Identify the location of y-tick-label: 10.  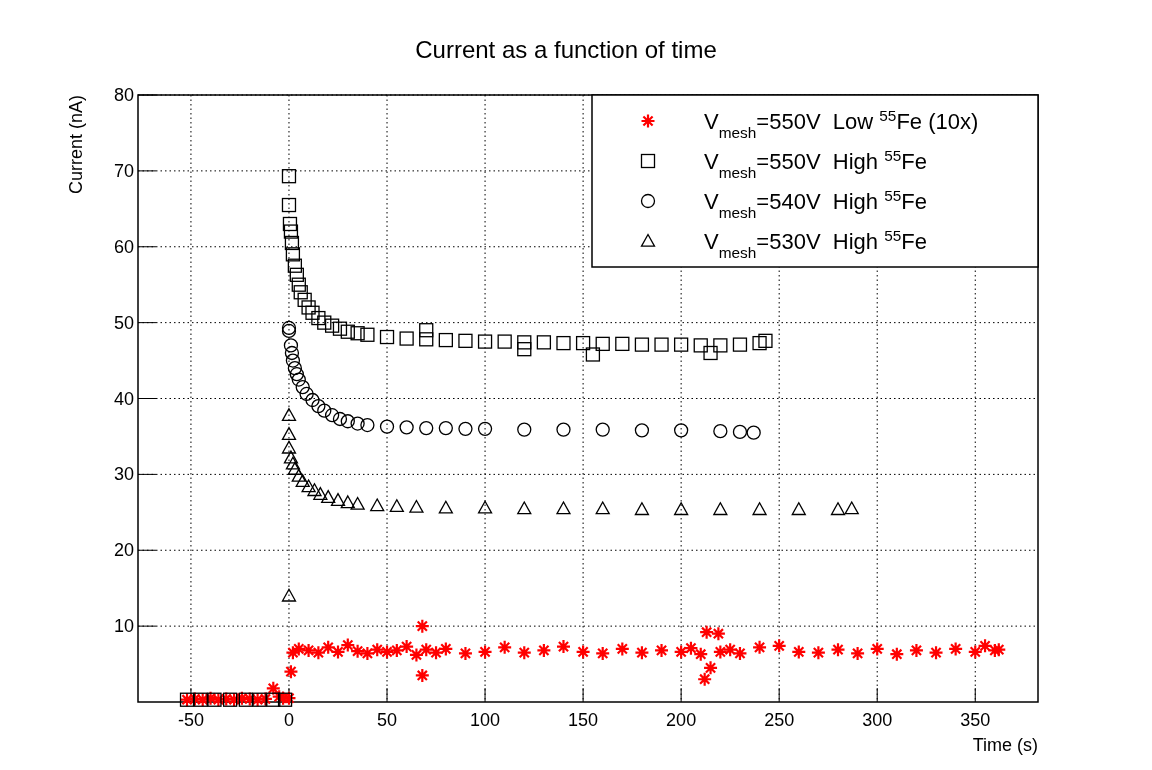
(123, 626).